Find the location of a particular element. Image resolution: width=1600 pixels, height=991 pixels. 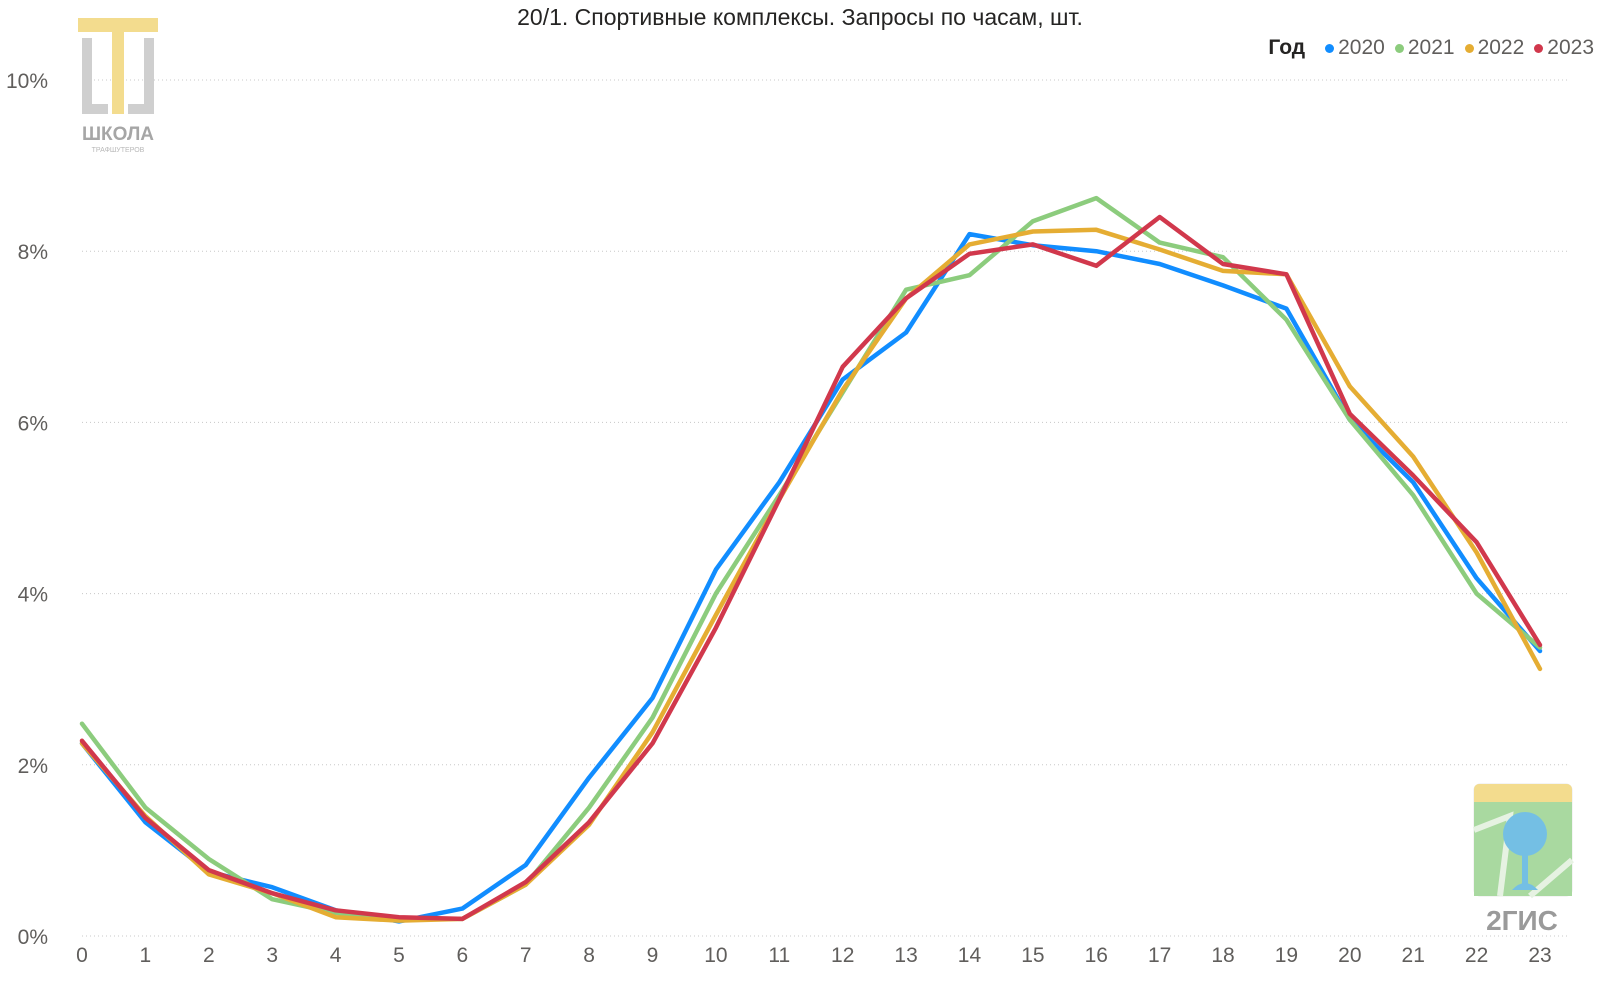

2gis-logo-text: 2ГИС is located at coordinates (1522, 920).